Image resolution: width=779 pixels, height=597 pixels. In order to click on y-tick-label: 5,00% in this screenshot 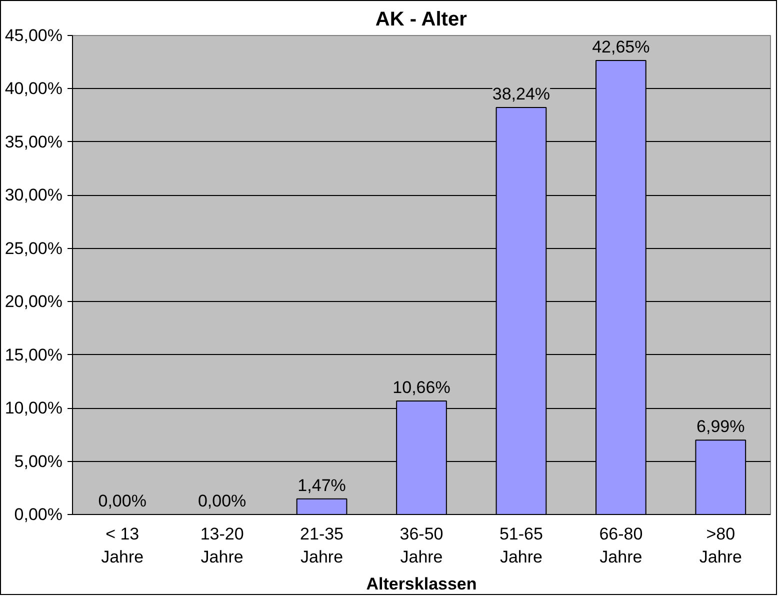, I will do `click(38, 461)`.